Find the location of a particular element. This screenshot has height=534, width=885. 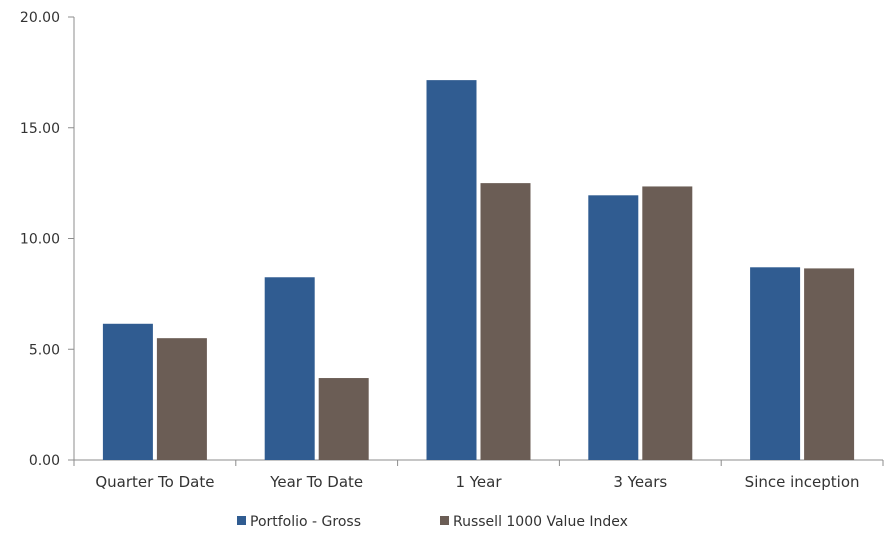

x-category-label: Since inception is located at coordinates (802, 482).